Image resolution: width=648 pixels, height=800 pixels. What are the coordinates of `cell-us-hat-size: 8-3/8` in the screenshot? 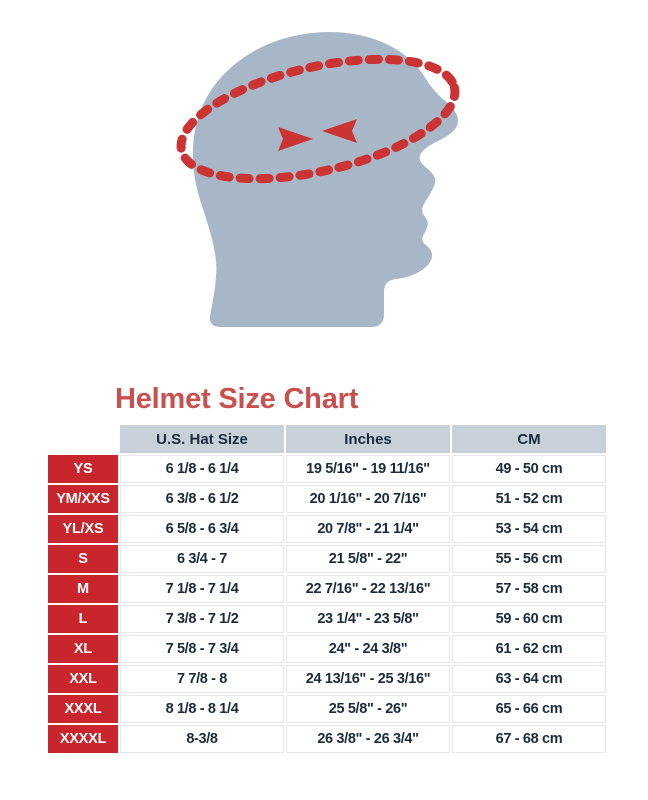 It's located at (202, 739).